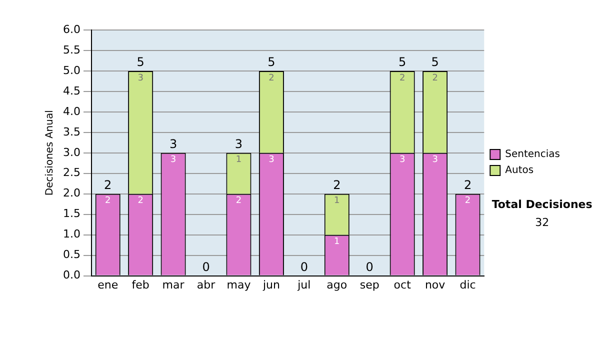  I want to click on x-tick-label: sep, so click(370, 285).